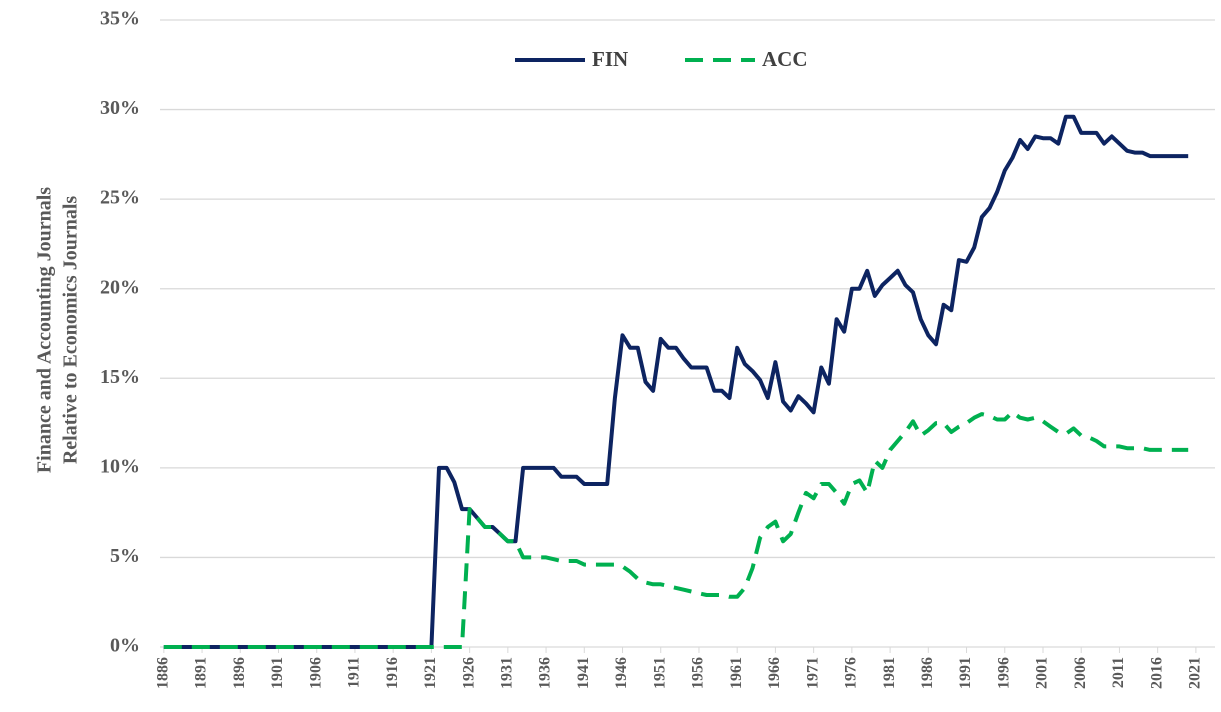 The width and height of the screenshot is (1221, 712). I want to click on y-axis-label: Relative to Economics Journals, so click(71, 330).